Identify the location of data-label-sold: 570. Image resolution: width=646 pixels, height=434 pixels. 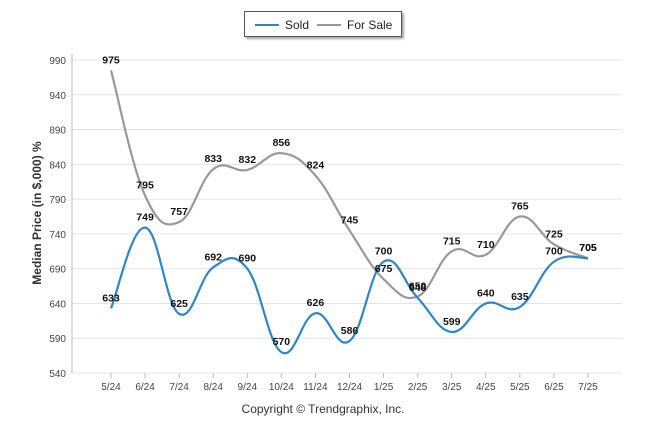
(282, 342).